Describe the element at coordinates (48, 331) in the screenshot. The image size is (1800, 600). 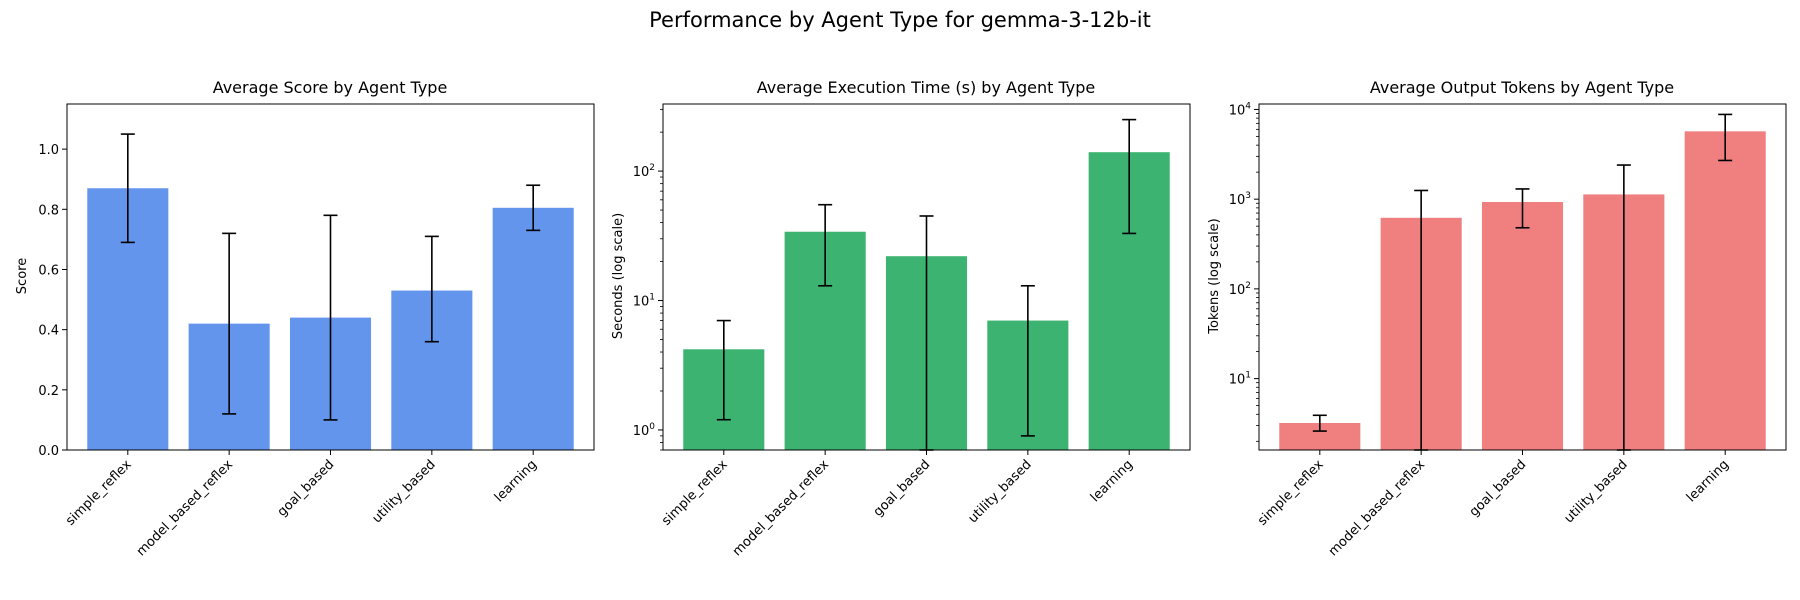
I see `y-tick-label: 0.4` at that location.